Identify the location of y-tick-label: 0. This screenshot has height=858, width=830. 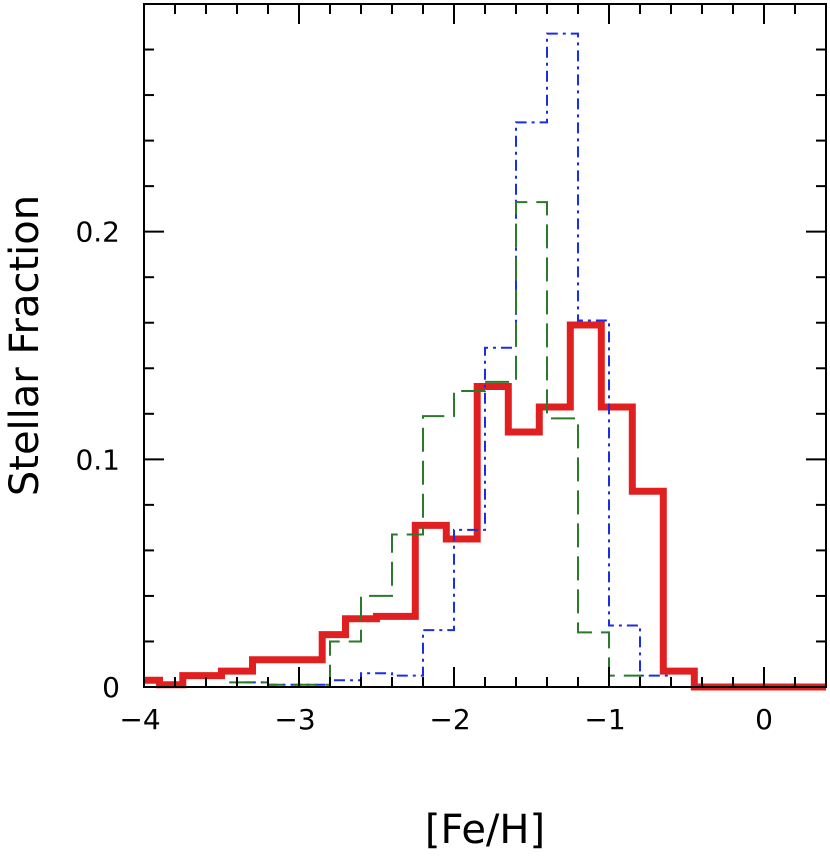
(111, 687).